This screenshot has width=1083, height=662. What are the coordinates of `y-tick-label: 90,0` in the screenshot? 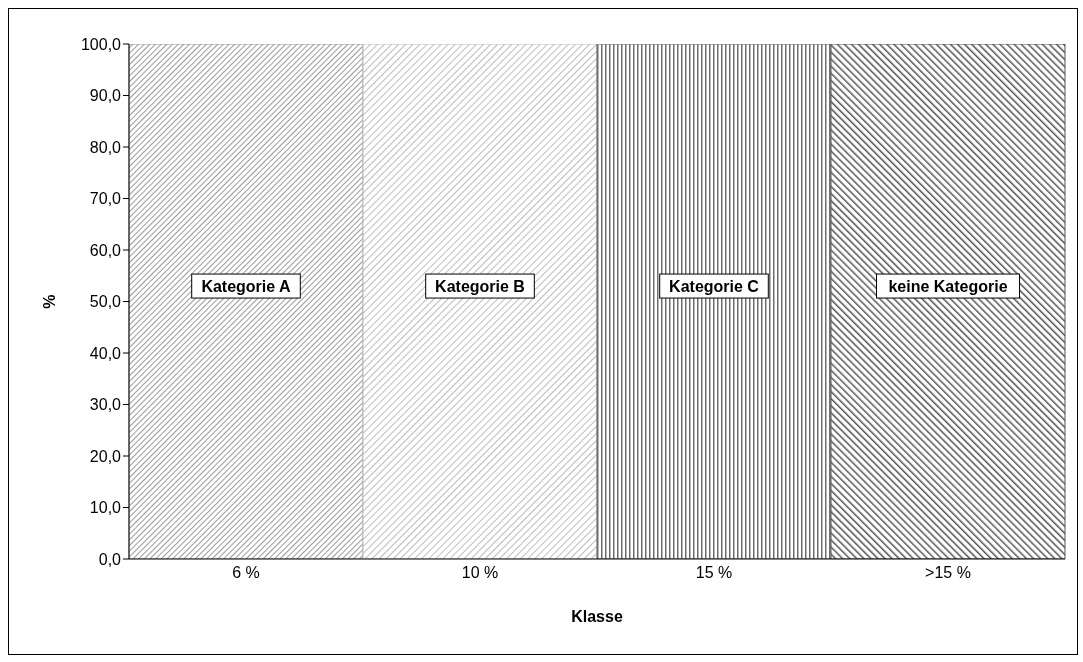 It's located at (105, 96).